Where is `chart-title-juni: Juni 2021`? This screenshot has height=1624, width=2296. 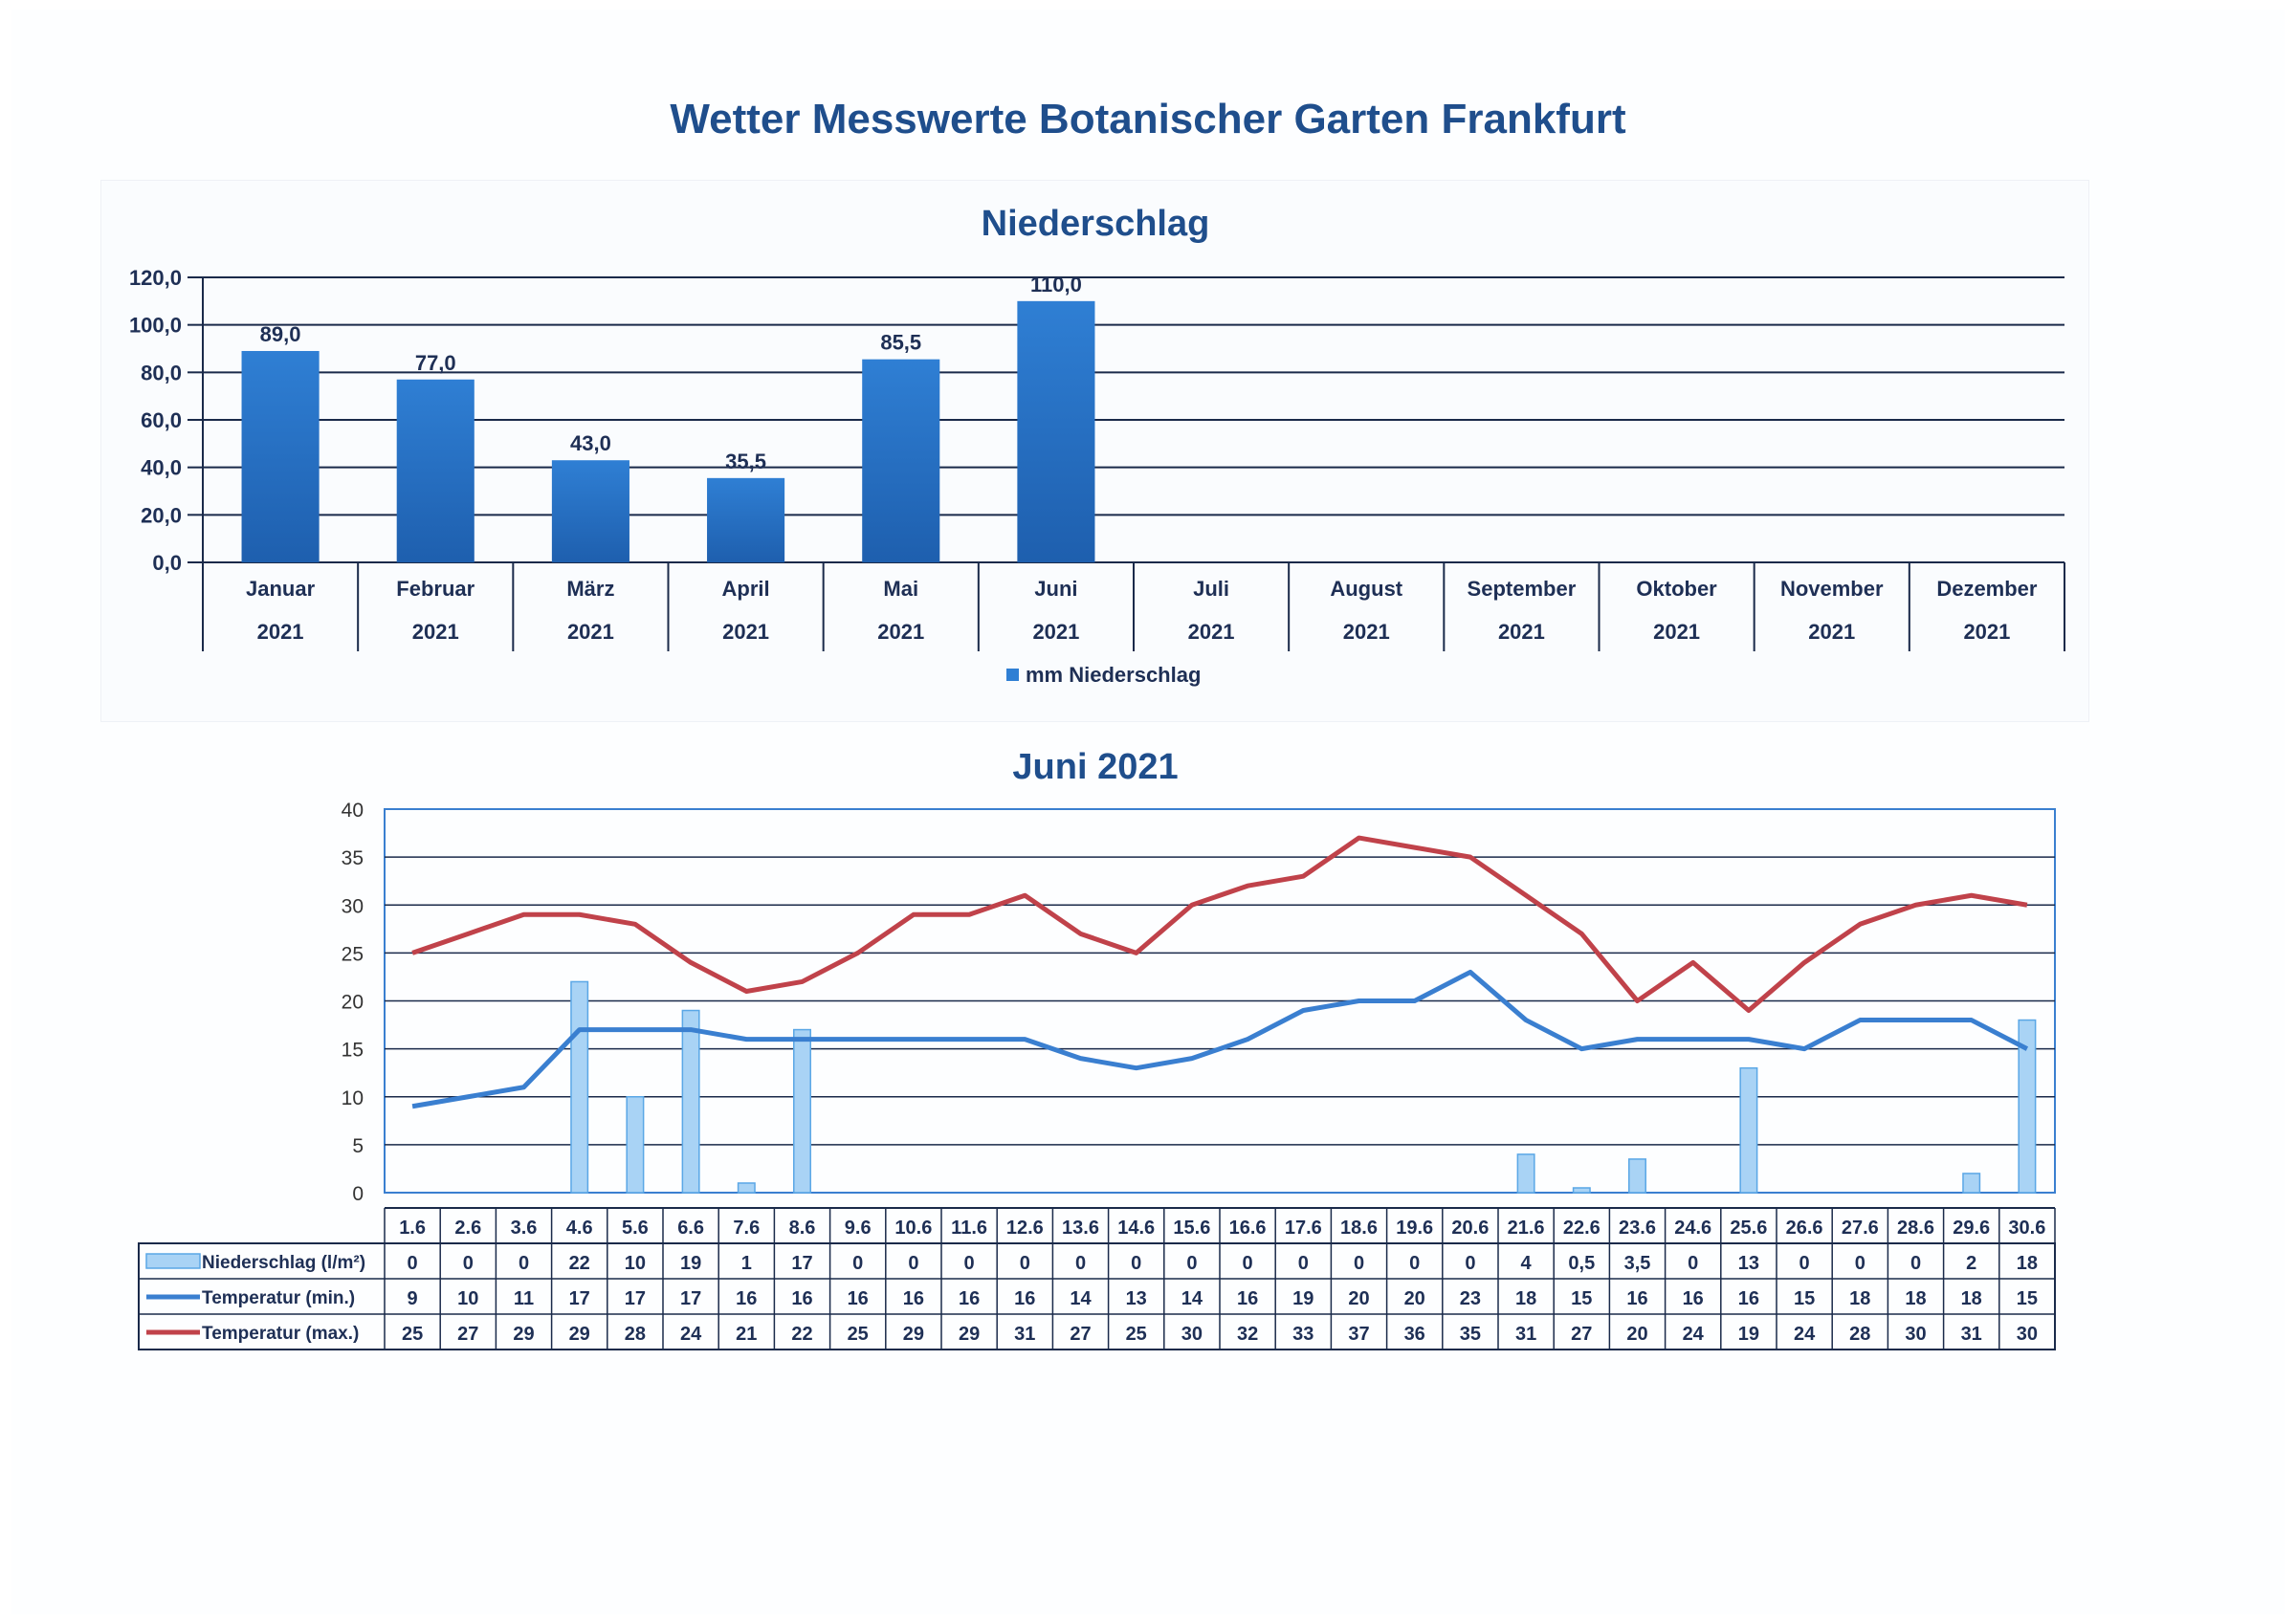
chart-title-juni: Juni 2021 is located at coordinates (1095, 767).